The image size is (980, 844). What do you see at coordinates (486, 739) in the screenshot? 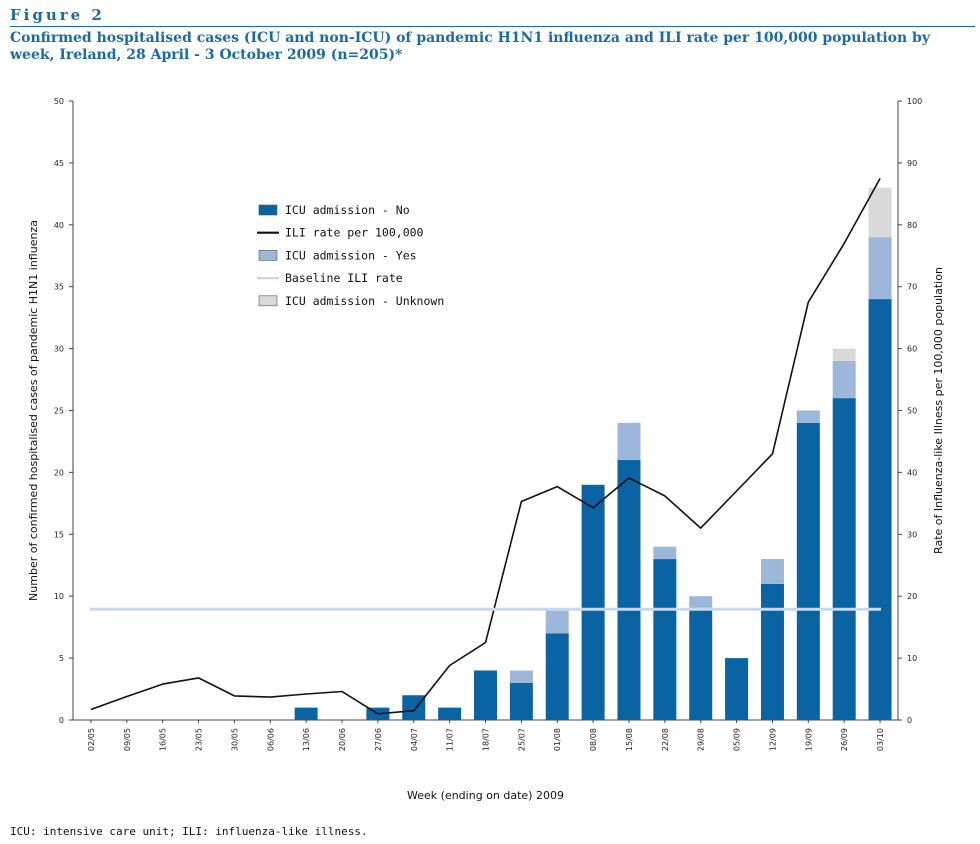
I see `x-tick-label: 18/07` at bounding box center [486, 739].